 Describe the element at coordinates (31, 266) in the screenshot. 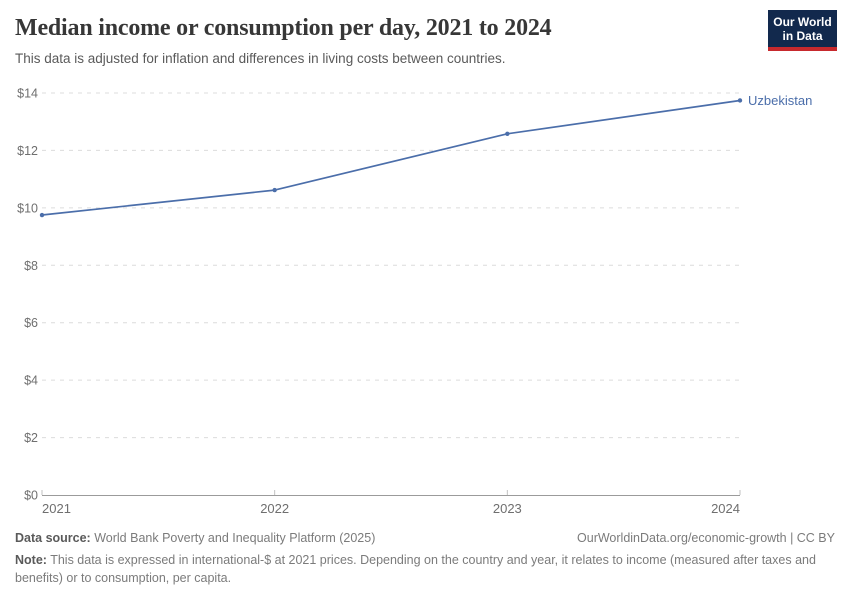

I see `y-tick-label: $8` at that location.